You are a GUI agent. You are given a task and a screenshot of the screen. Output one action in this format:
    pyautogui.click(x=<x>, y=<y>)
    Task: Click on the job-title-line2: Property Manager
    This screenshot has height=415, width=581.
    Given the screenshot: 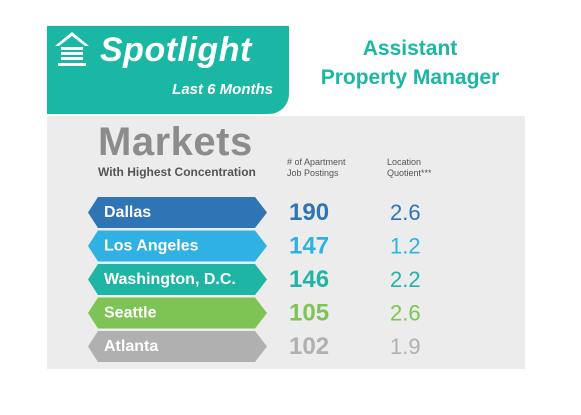 What is the action you would take?
    pyautogui.click(x=410, y=77)
    